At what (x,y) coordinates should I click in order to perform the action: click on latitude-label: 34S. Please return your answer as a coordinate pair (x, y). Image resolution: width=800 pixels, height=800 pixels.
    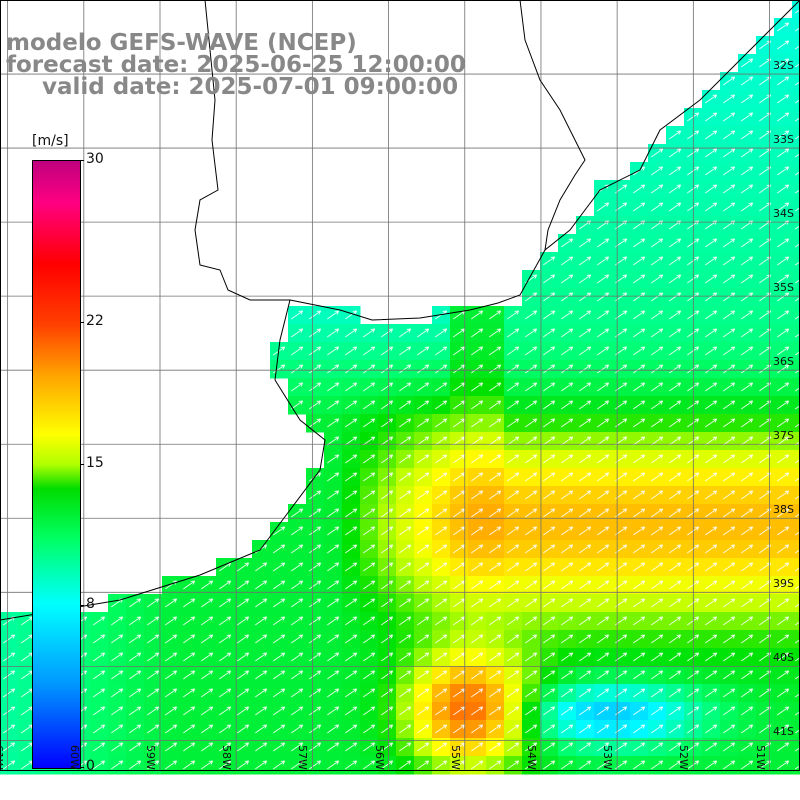
    Looking at the image, I should click on (783, 214).